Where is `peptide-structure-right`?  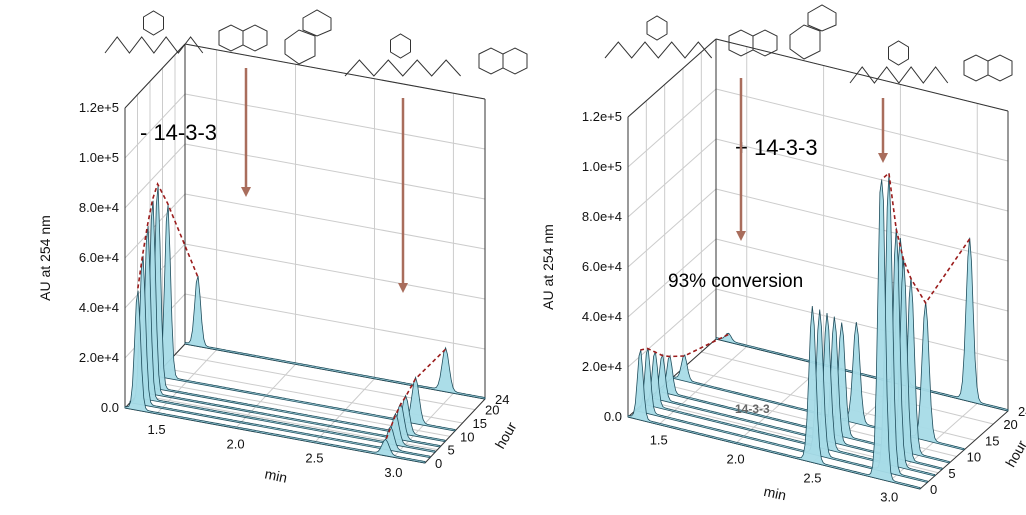 peptide-structure-right is located at coordinates (691, 37).